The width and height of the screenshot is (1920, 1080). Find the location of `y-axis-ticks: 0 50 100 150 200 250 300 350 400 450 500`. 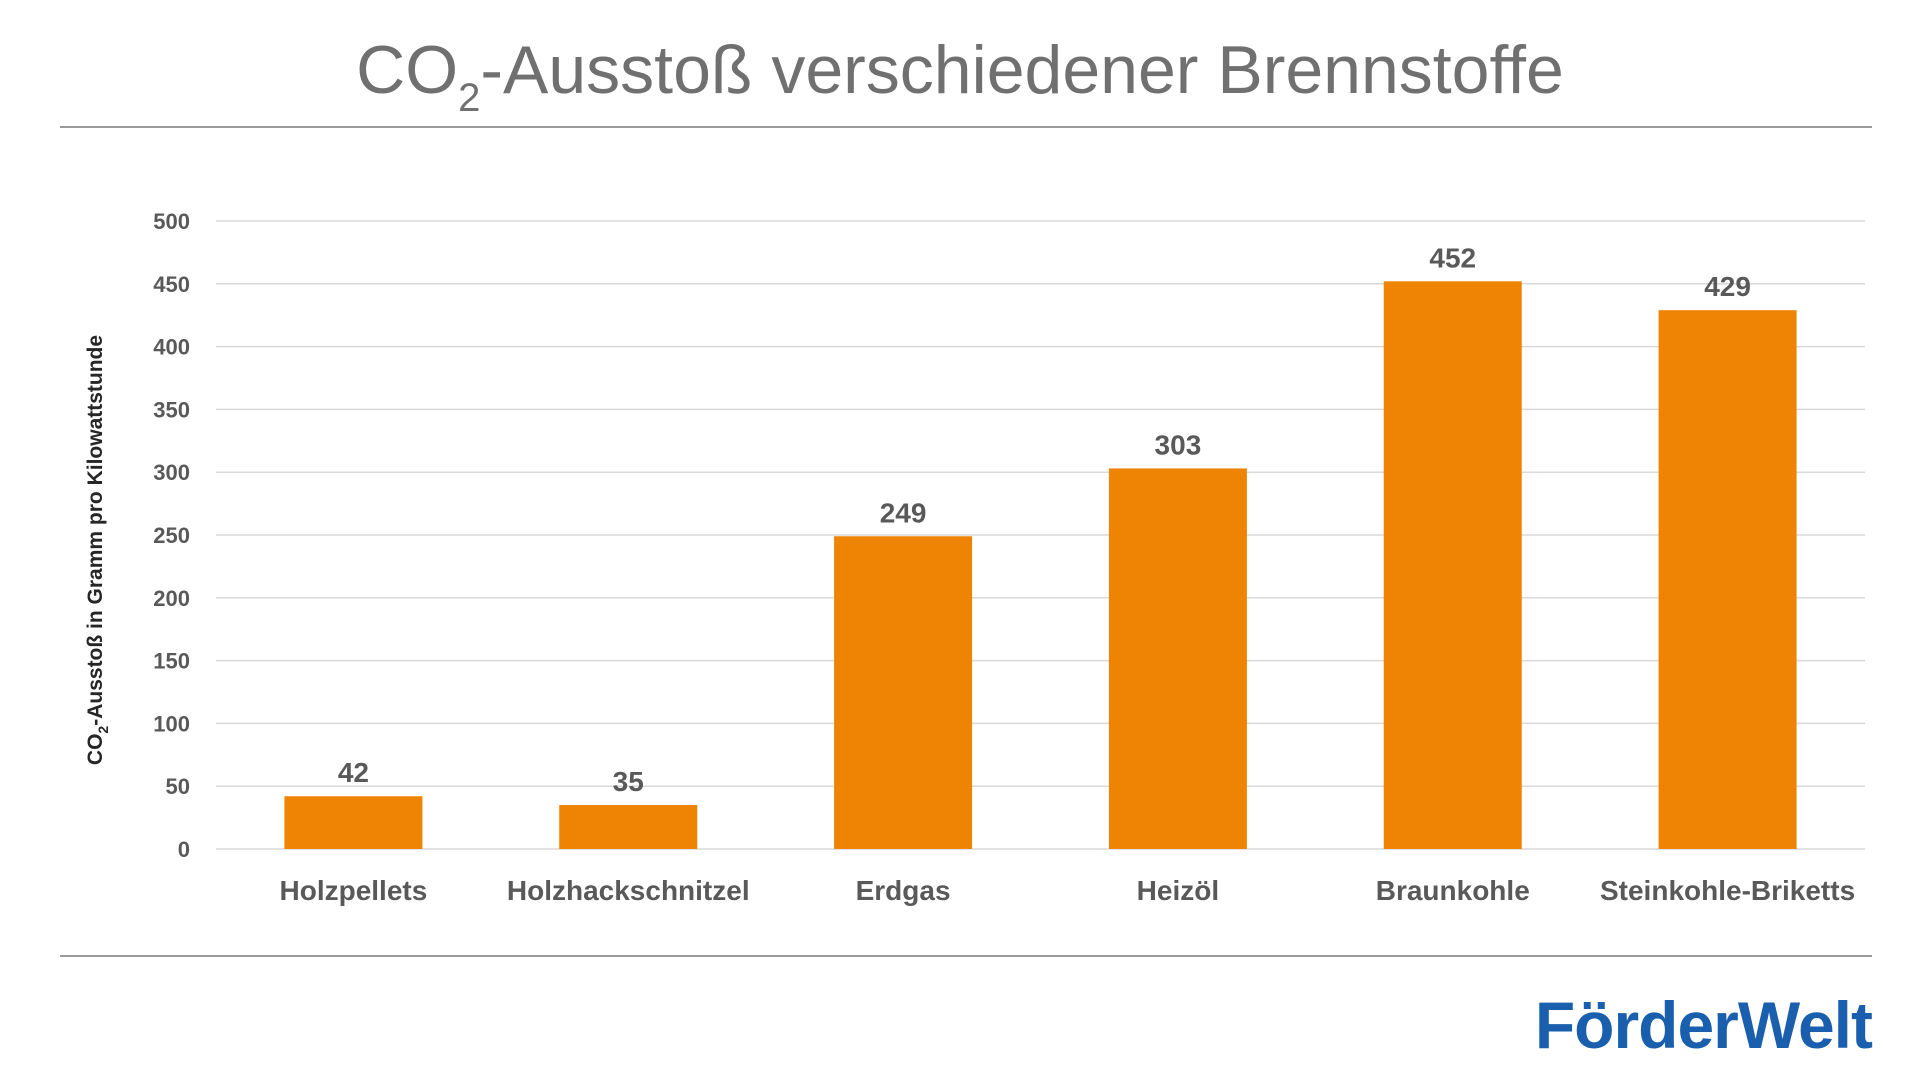

y-axis-ticks: 0 50 100 150 200 250 300 350 400 450 500 is located at coordinates (171, 535).